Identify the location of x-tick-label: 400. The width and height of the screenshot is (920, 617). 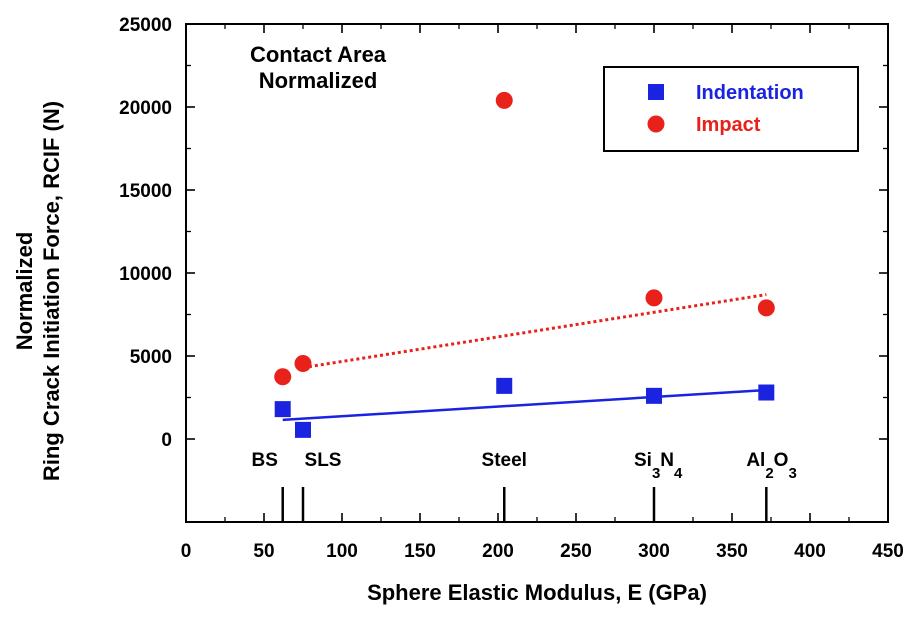
(810, 551).